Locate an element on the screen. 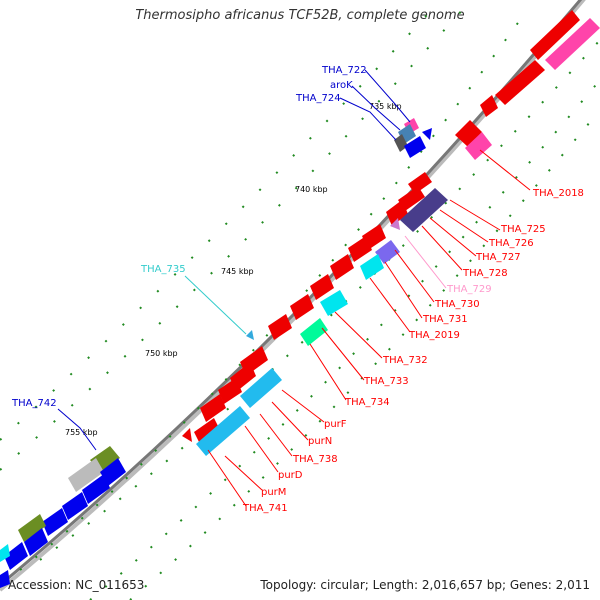 The width and height of the screenshot is (600, 600). label-THA_735: THA_735 is located at coordinates (163, 269).